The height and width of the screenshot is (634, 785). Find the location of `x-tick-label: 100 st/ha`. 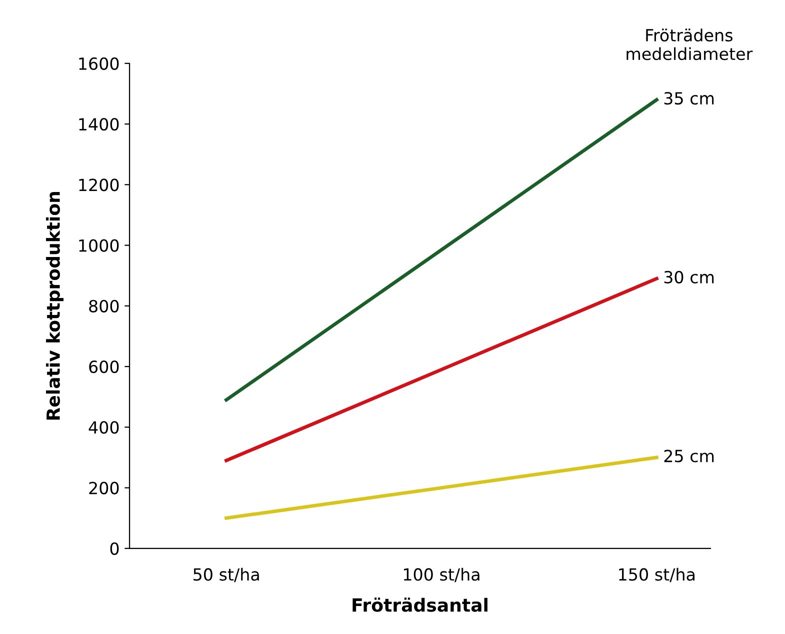

x-tick-label: 100 st/ha is located at coordinates (442, 575).